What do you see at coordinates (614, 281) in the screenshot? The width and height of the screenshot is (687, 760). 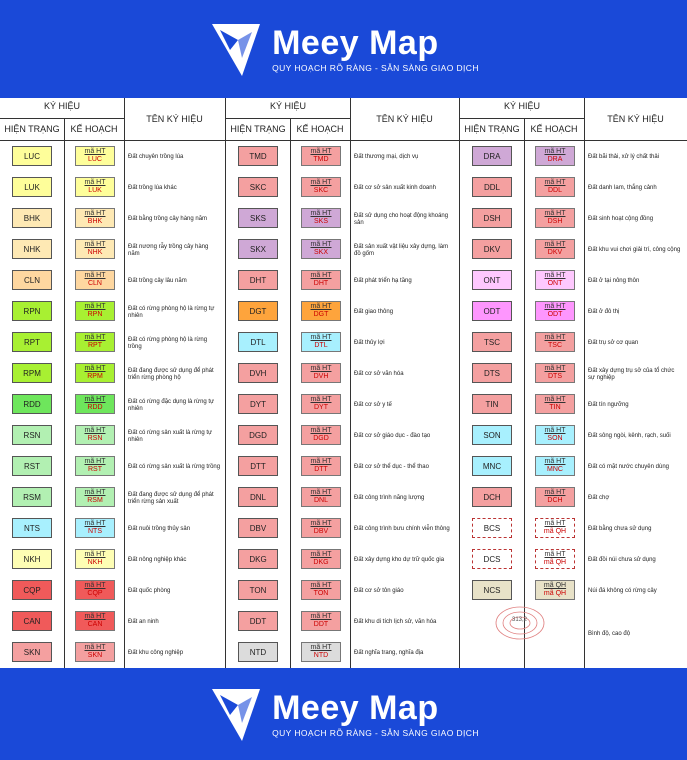 I see `land-use-name: Đất ở tại nông thôn` at bounding box center [614, 281].